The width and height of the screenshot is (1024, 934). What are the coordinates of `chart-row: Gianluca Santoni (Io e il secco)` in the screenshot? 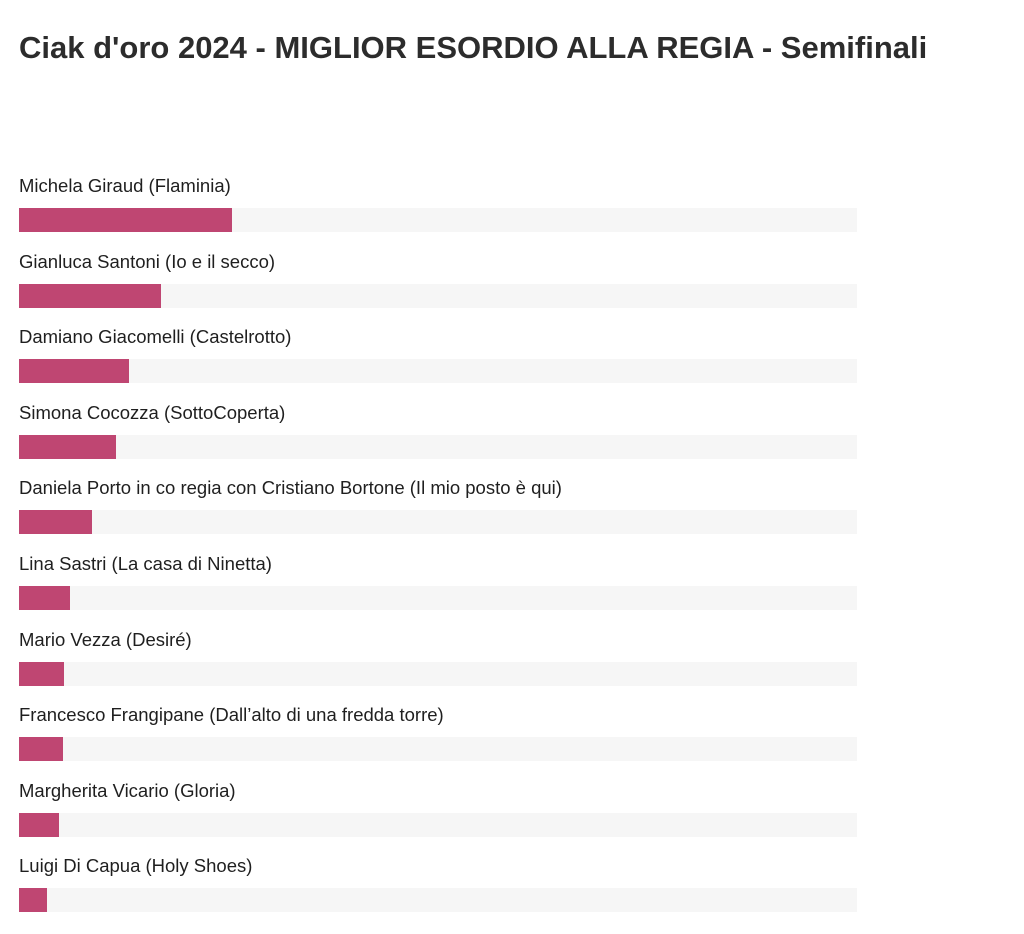 It's located at (438, 288).